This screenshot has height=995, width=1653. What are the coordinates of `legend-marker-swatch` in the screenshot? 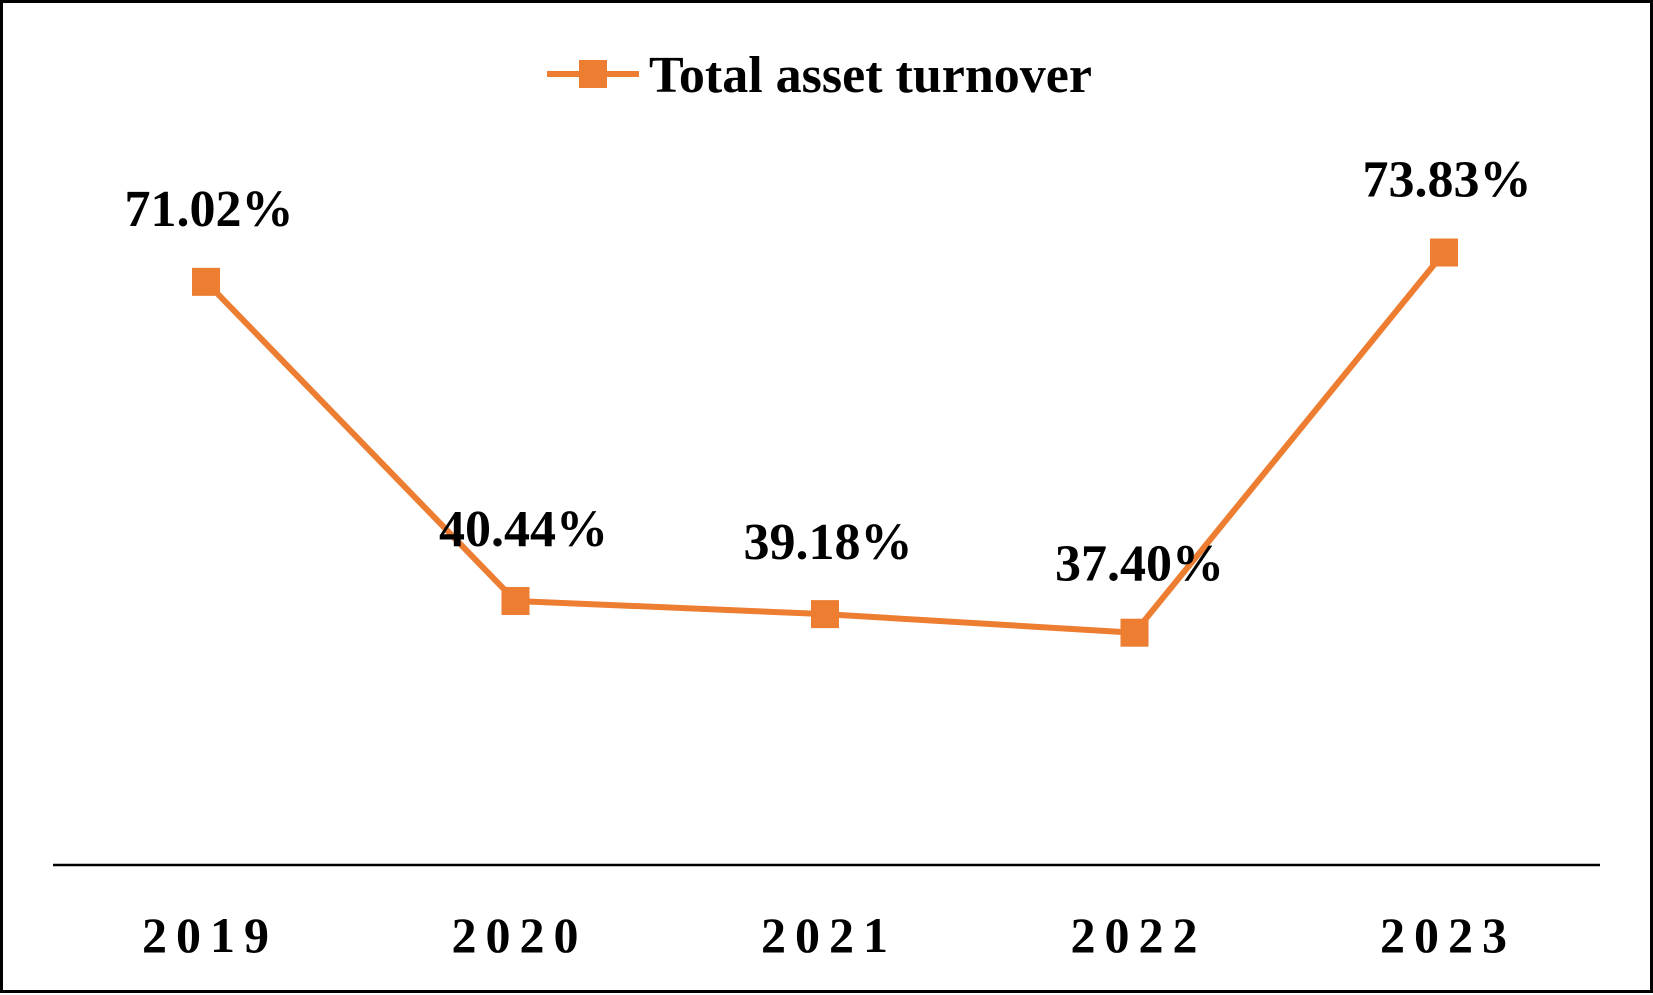 It's located at (593, 74).